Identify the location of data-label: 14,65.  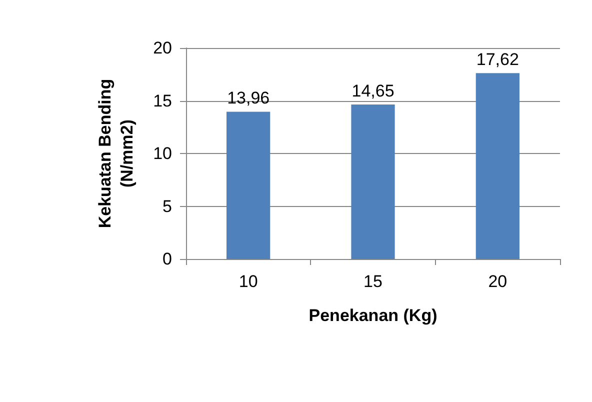
(373, 90).